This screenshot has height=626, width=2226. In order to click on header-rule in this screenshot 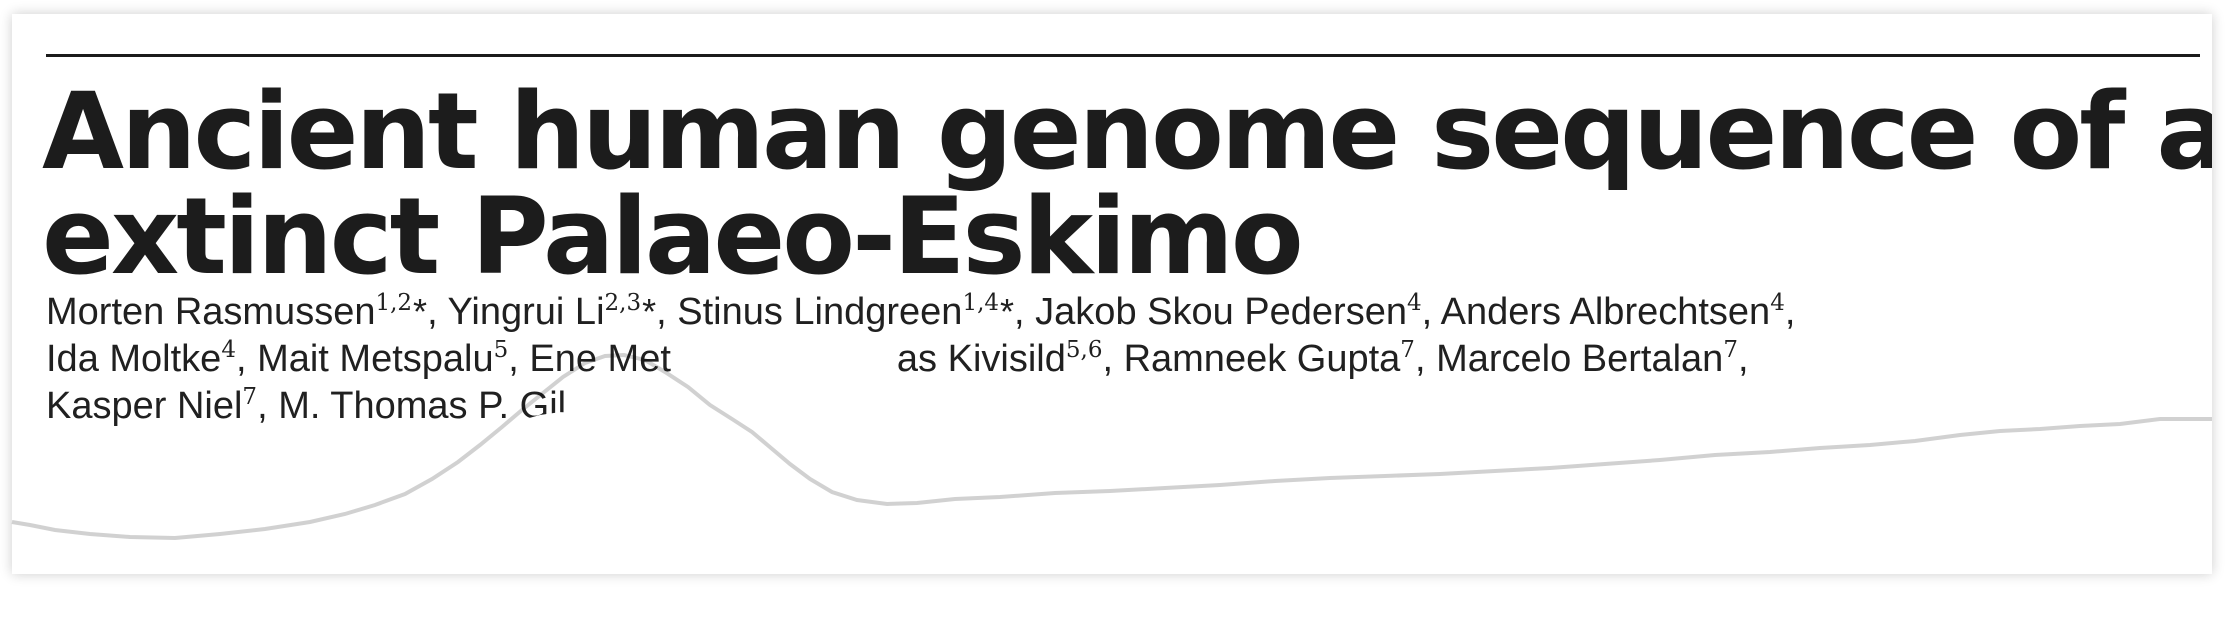, I will do `click(1123, 55)`.